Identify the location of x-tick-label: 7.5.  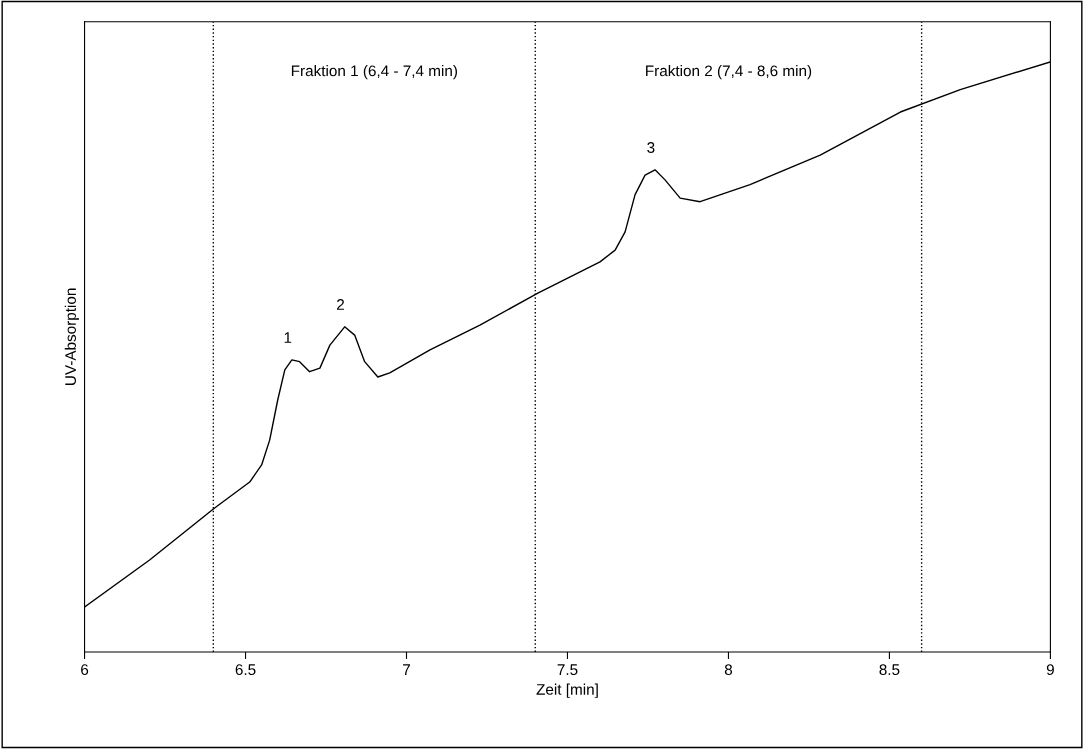
(567, 670).